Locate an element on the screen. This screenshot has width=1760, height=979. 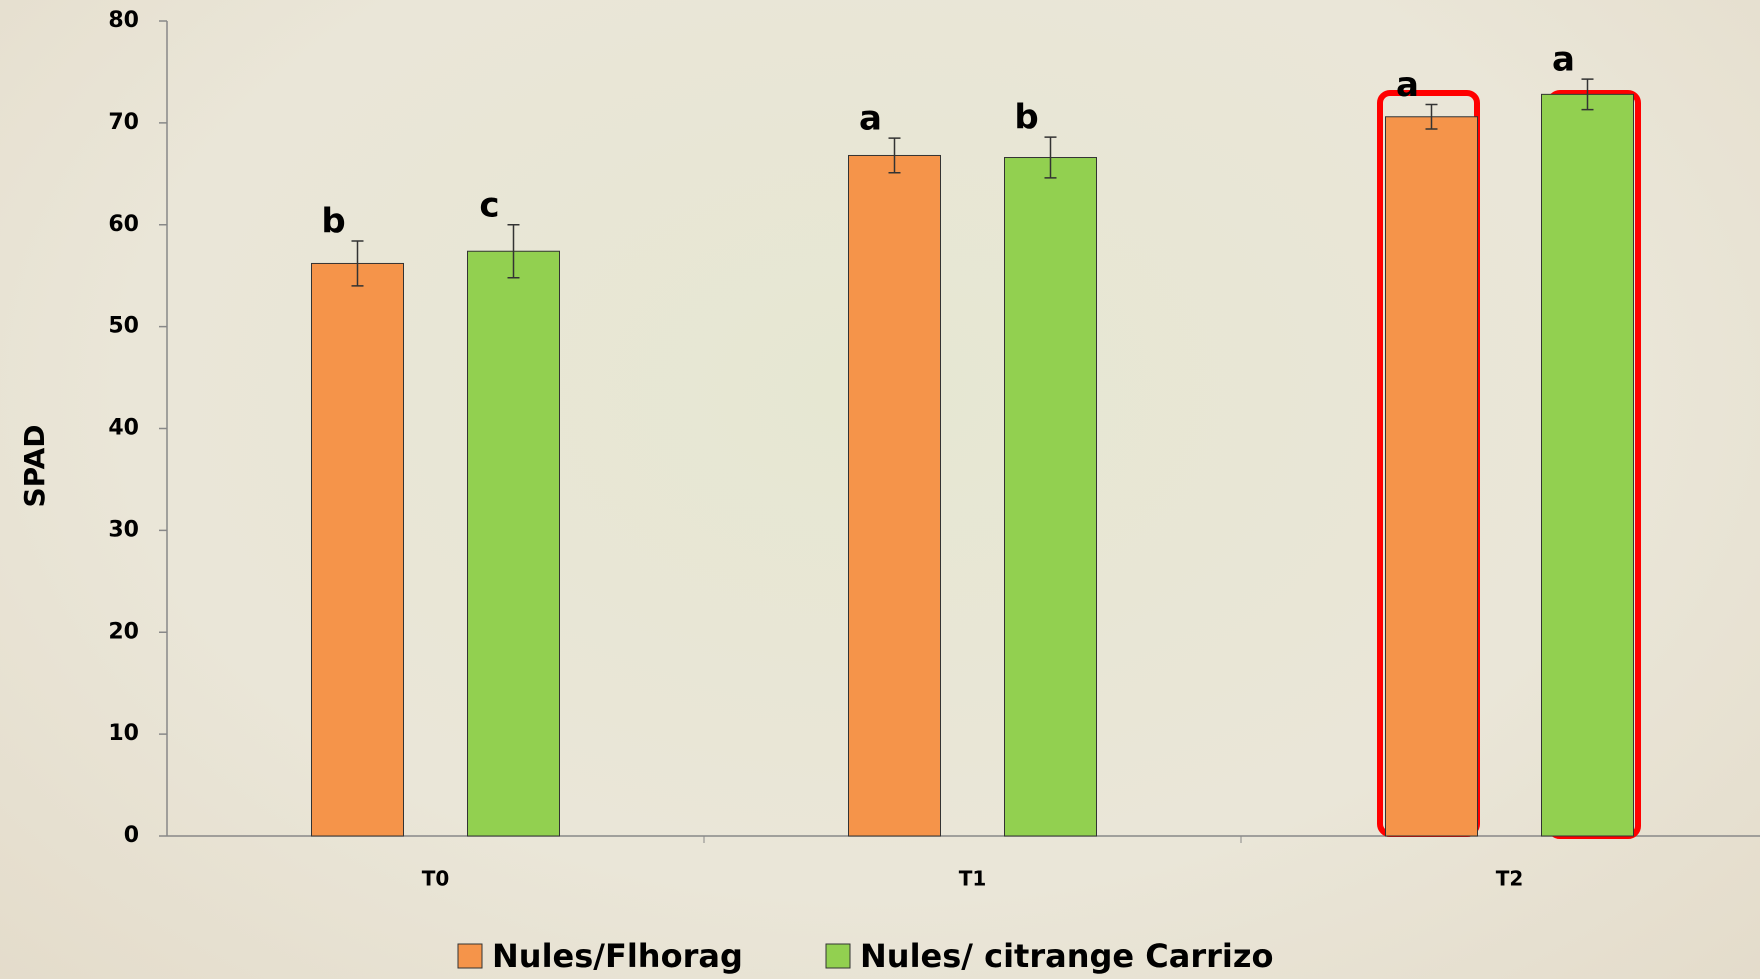
y-tick-label: 80 is located at coordinates (123, 20).